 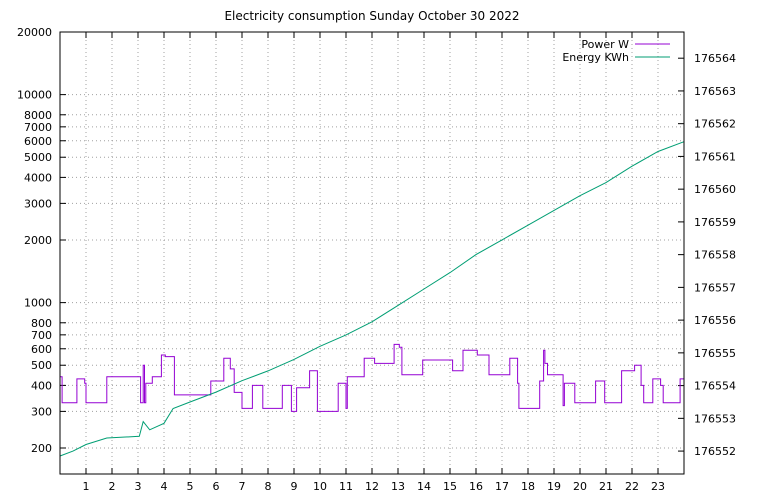 What do you see at coordinates (580, 486) in the screenshot?
I see `x-tick-label: 20` at bounding box center [580, 486].